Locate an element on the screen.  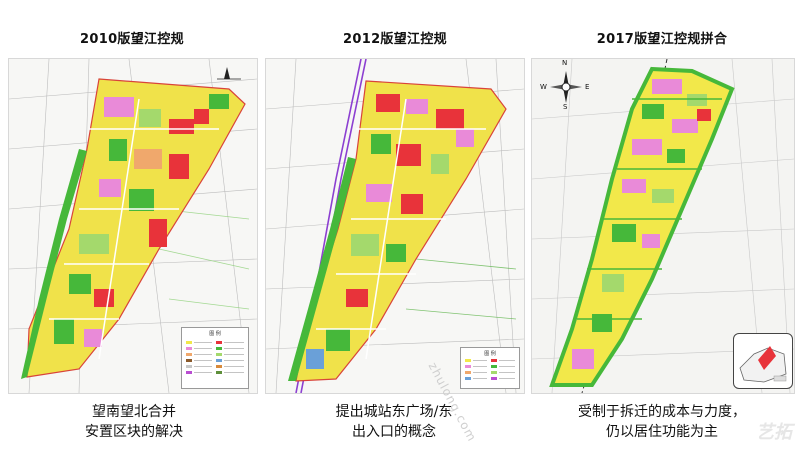
legend-swatches-2012 is located at coordinates (490, 369).